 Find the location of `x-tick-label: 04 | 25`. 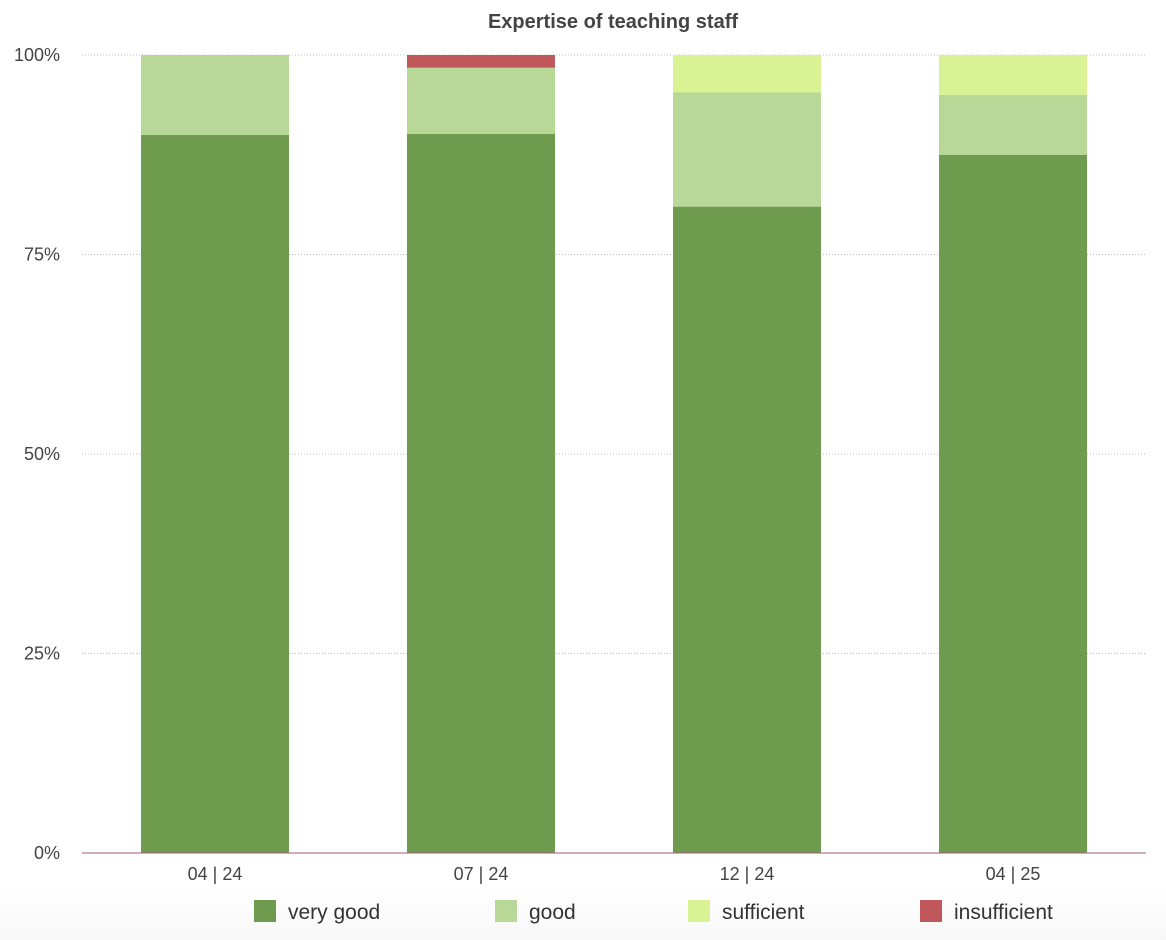

x-tick-label: 04 | 25 is located at coordinates (1013, 874).